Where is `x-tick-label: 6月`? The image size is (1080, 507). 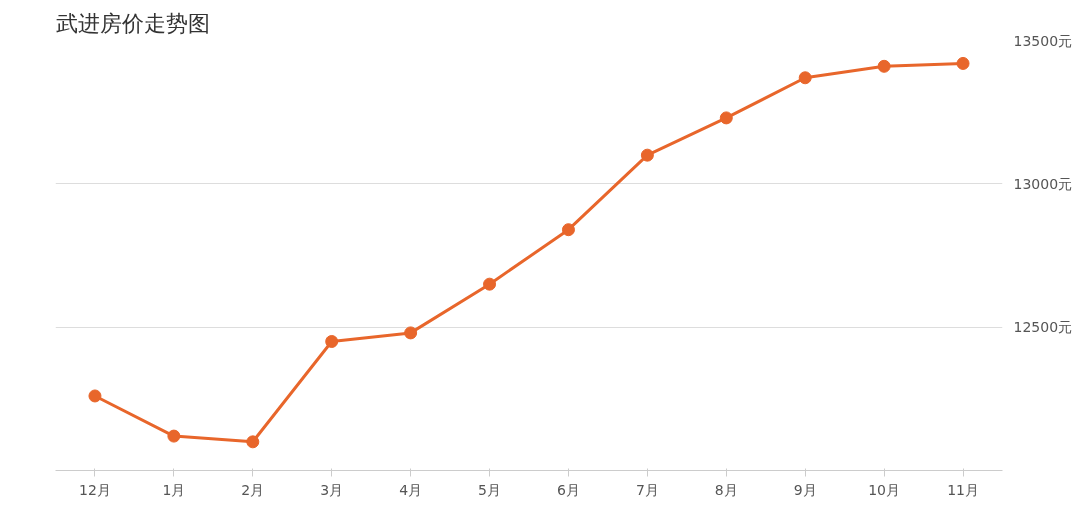 x-tick-label: 6月 is located at coordinates (568, 489).